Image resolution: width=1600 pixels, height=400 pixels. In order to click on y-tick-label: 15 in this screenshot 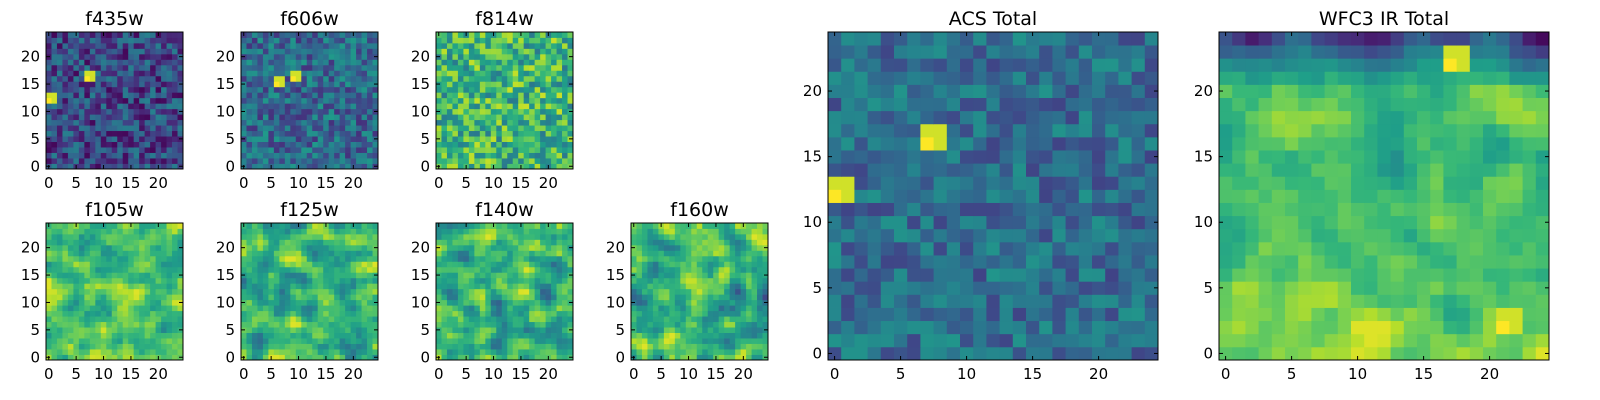, I will do `click(225, 275)`.